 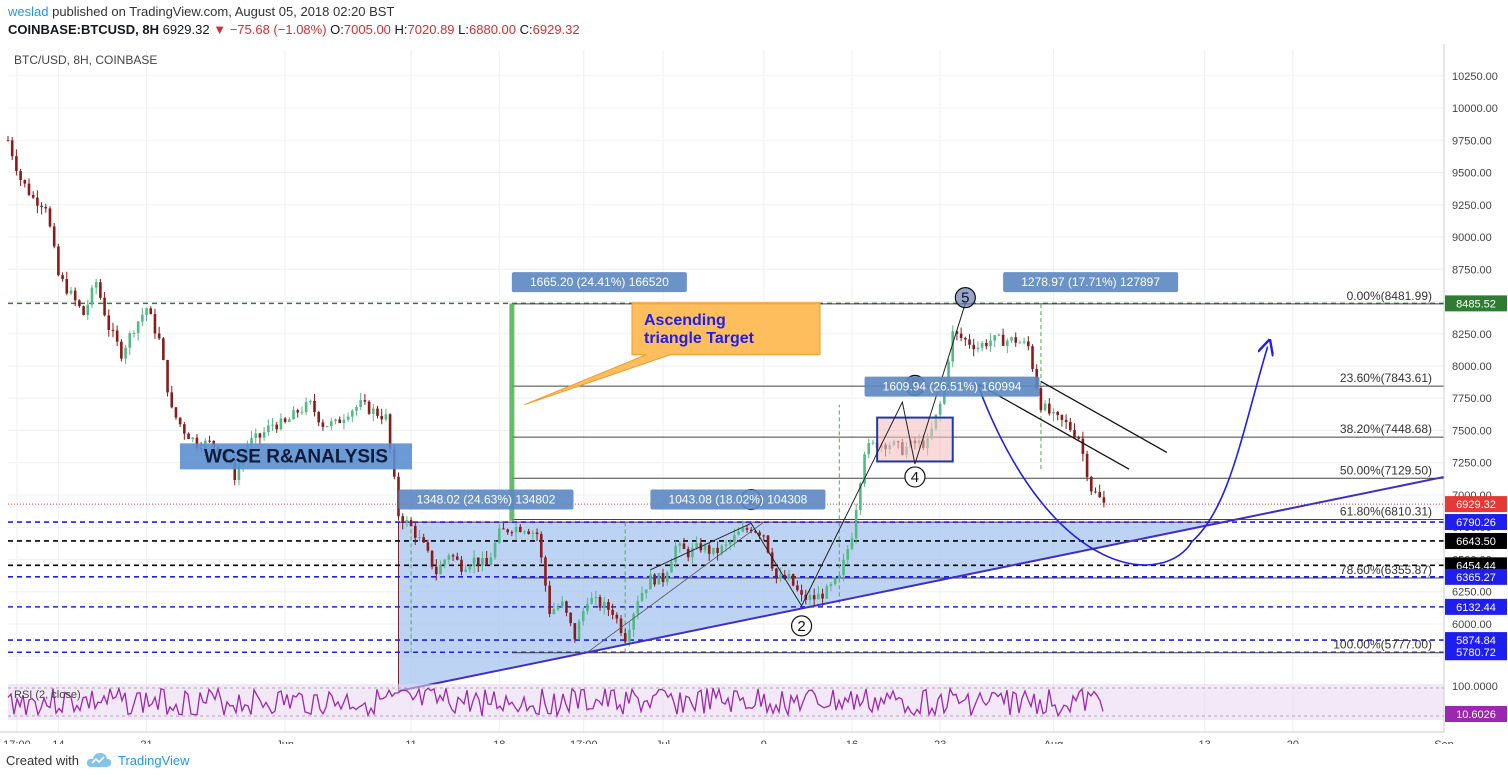 I want to click on wave-label-2: 2, so click(x=801, y=626).